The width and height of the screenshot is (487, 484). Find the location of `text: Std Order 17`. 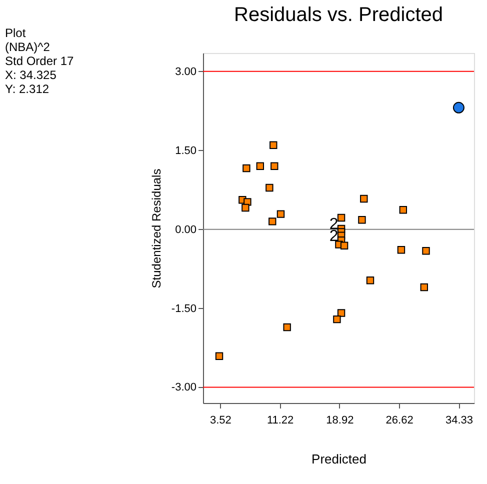

text: Std Order 17 is located at coordinates (39, 61).